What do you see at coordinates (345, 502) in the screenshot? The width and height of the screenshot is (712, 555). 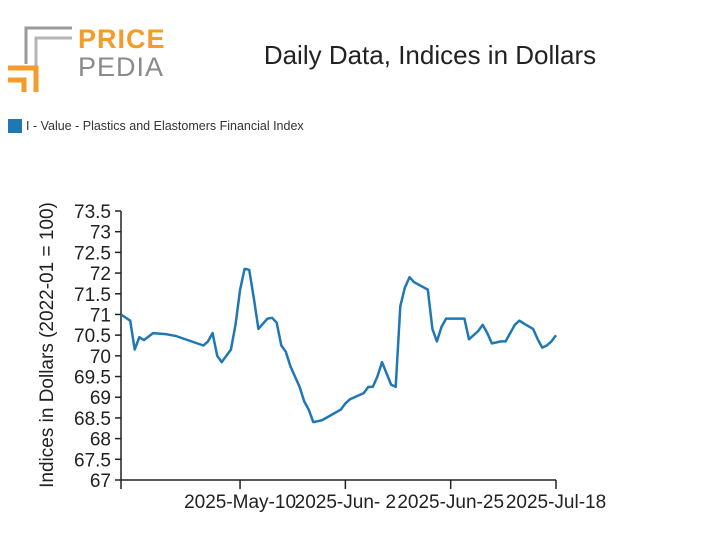 I see `x-tick-label: 2025-Jun- 2` at bounding box center [345, 502].